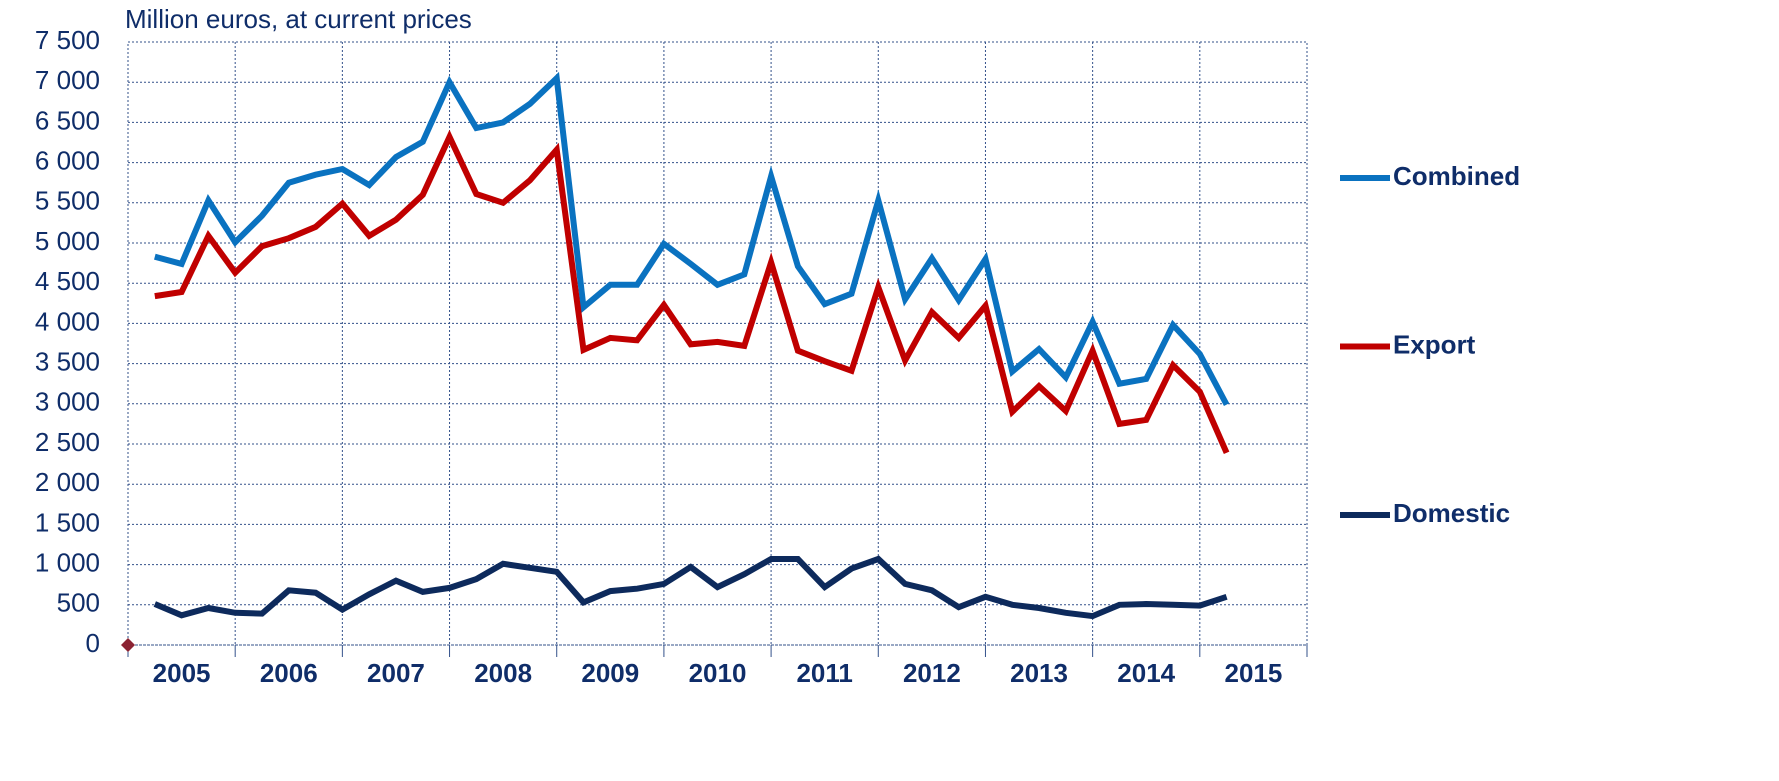 The height and width of the screenshot is (781, 1779). What do you see at coordinates (1434, 344) in the screenshot?
I see `legend-label: Export` at bounding box center [1434, 344].